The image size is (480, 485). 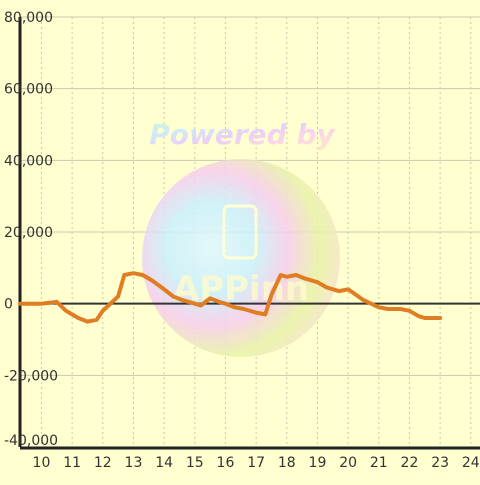 I want to click on series, so click(x=230, y=297).